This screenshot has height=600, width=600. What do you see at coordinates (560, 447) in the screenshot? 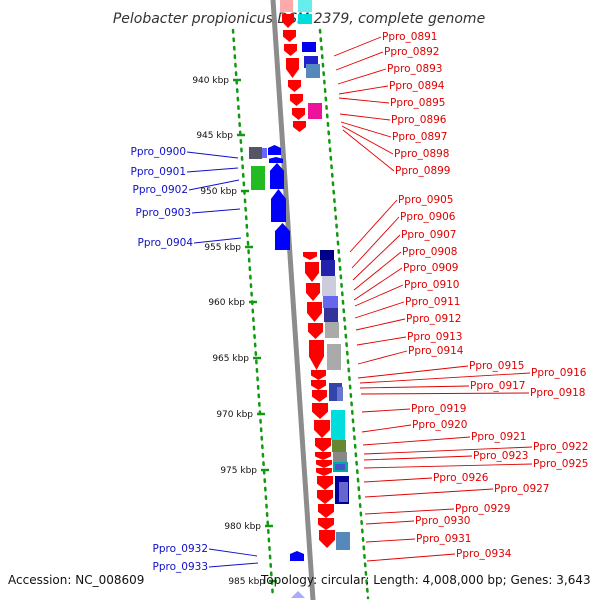
I see `gene-label: Ppro_0922` at bounding box center [560, 447].